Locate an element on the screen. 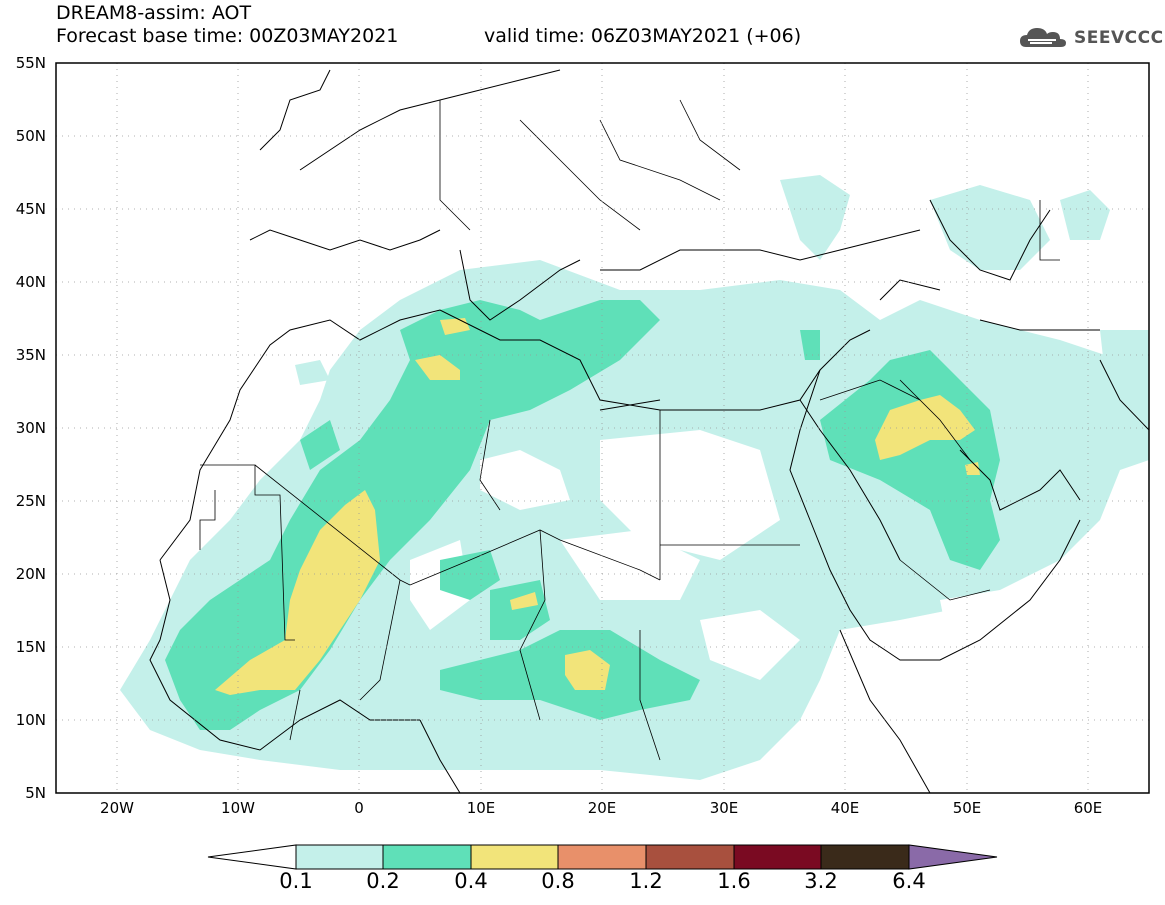 The image size is (1165, 905). seevccc-logo: SEEVCCC is located at coordinates (1091, 38).